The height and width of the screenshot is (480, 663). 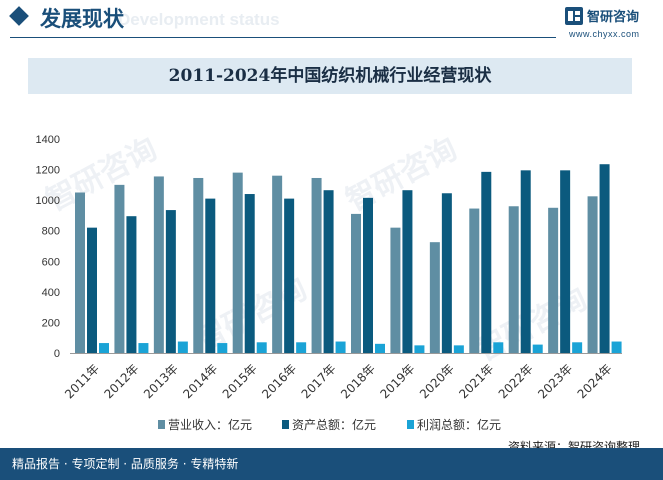 I want to click on x-tick-label: 2018年, so click(x=358, y=381).